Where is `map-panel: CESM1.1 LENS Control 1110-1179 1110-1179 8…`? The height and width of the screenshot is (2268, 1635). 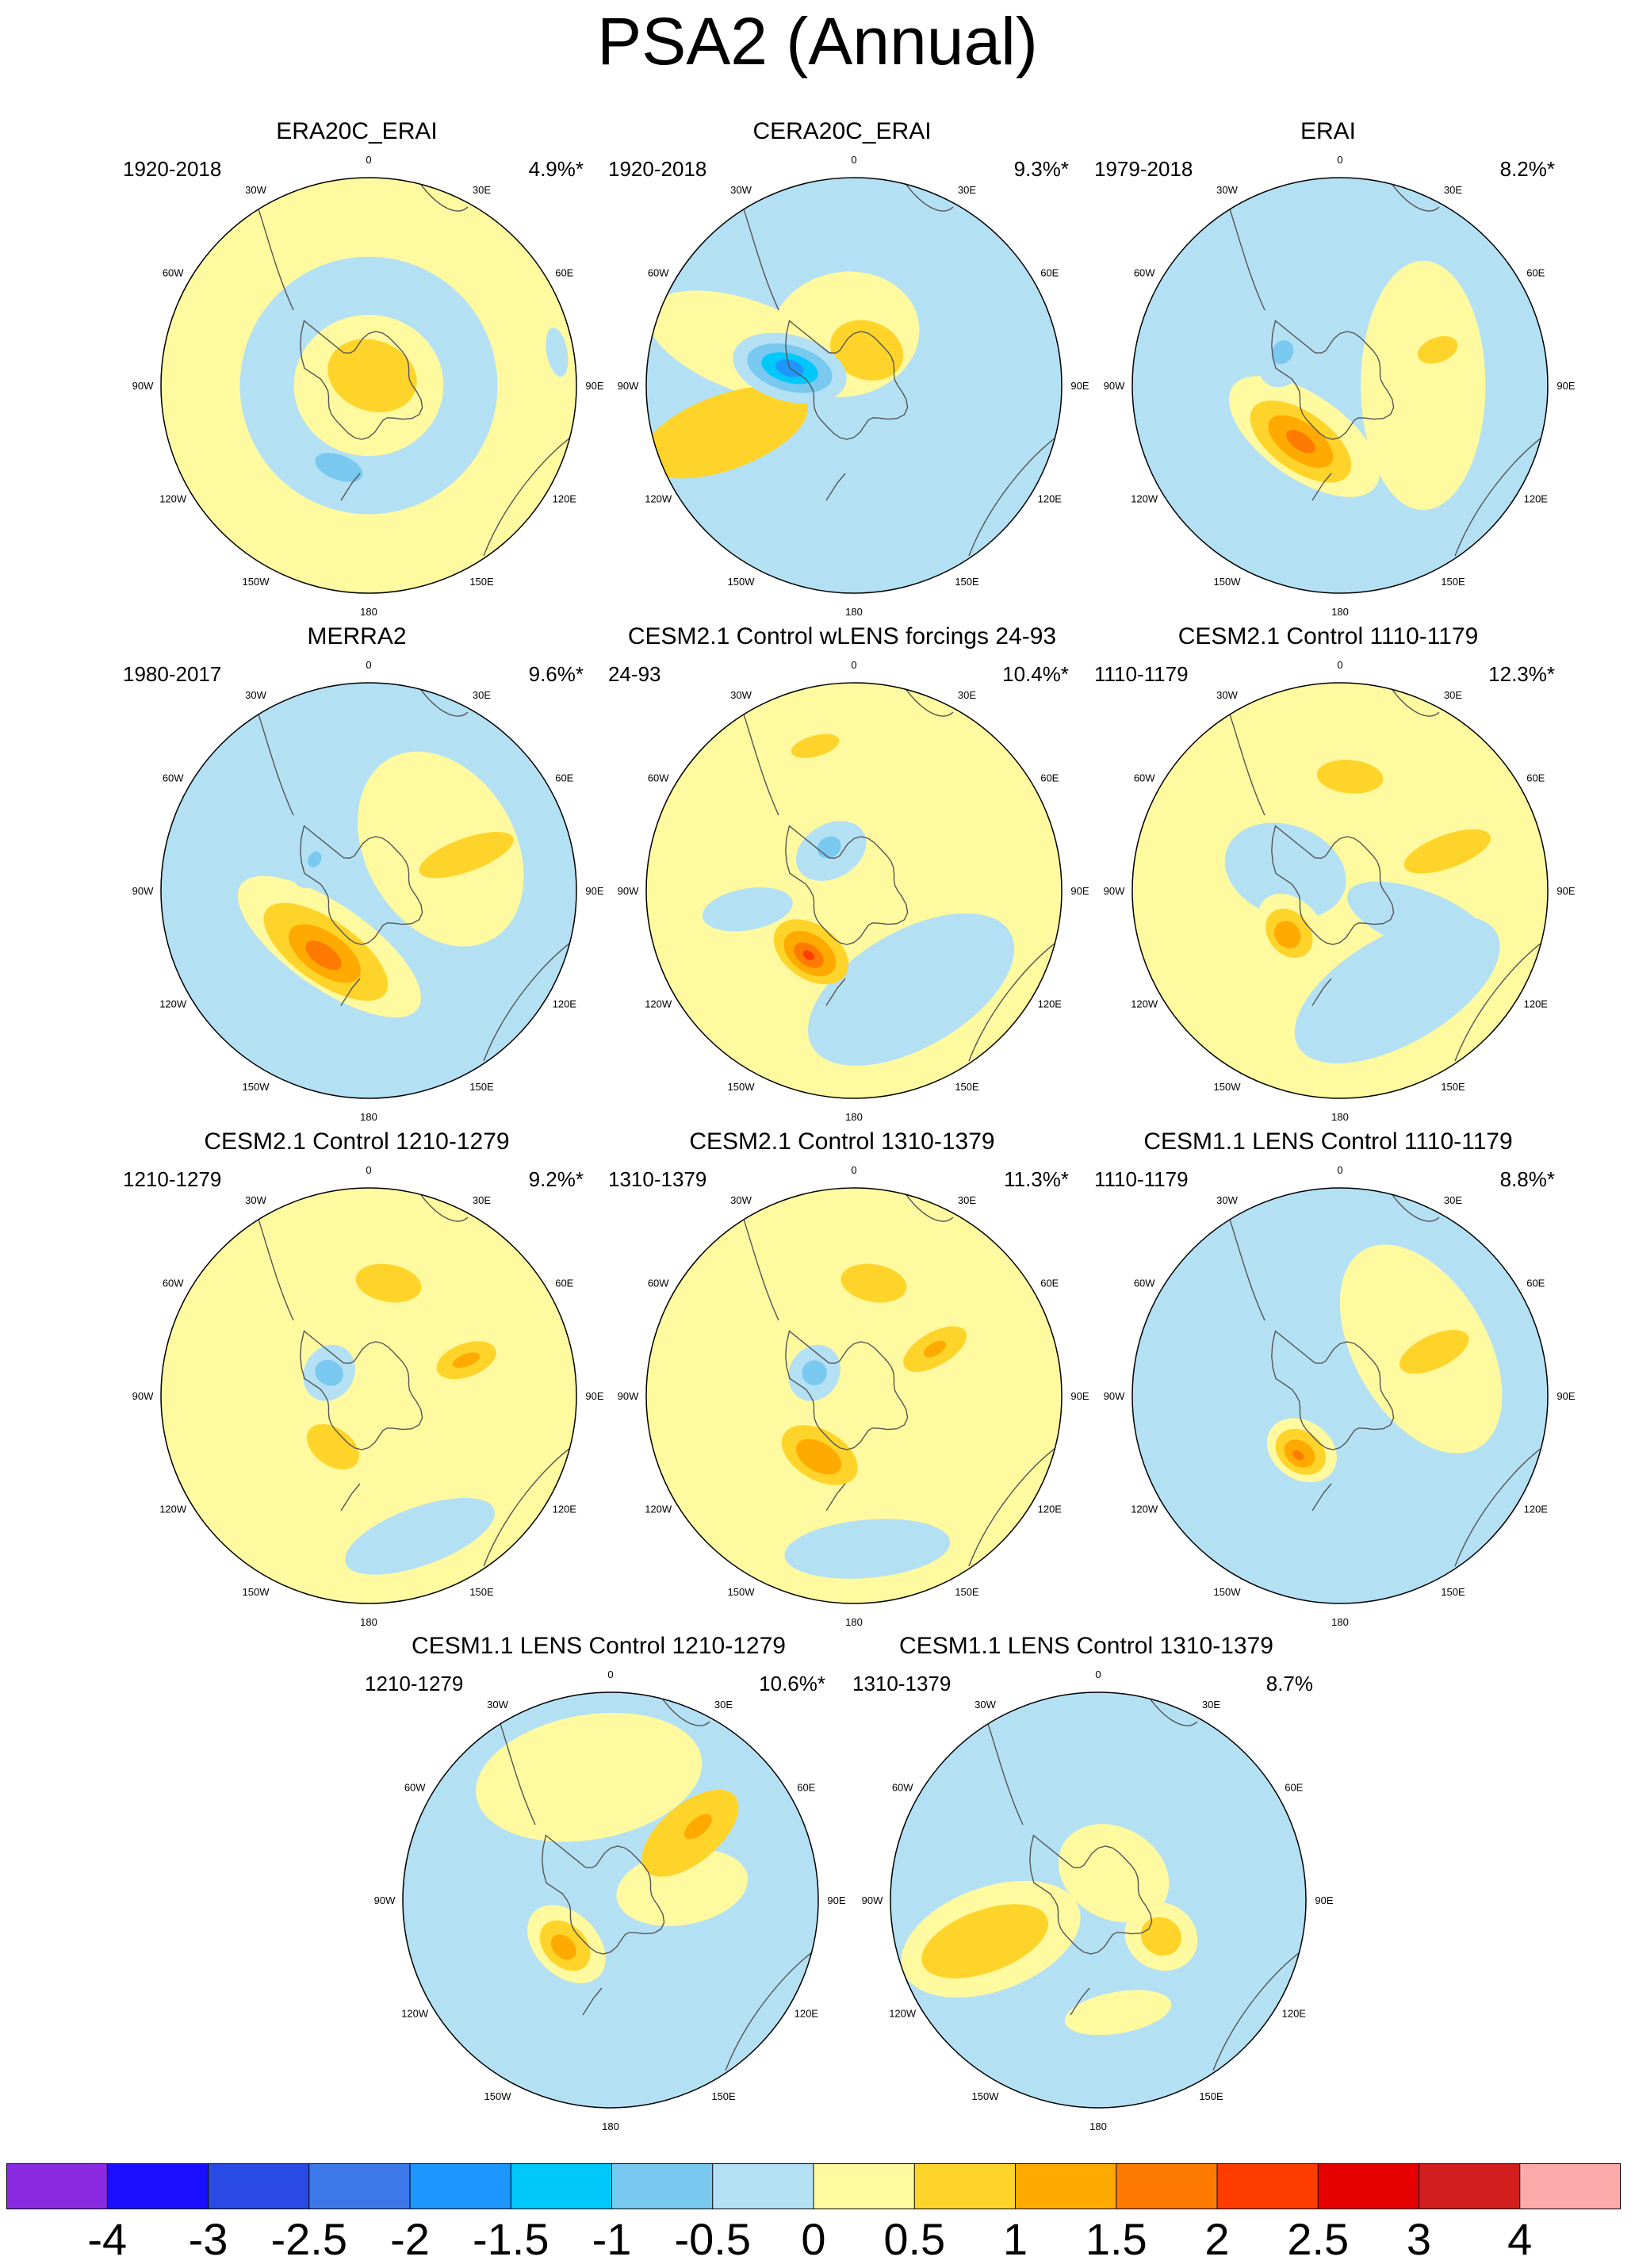
map-panel: CESM1.1 LENS Control 1110-1179 1110-1179 8… is located at coordinates (1329, 1378).